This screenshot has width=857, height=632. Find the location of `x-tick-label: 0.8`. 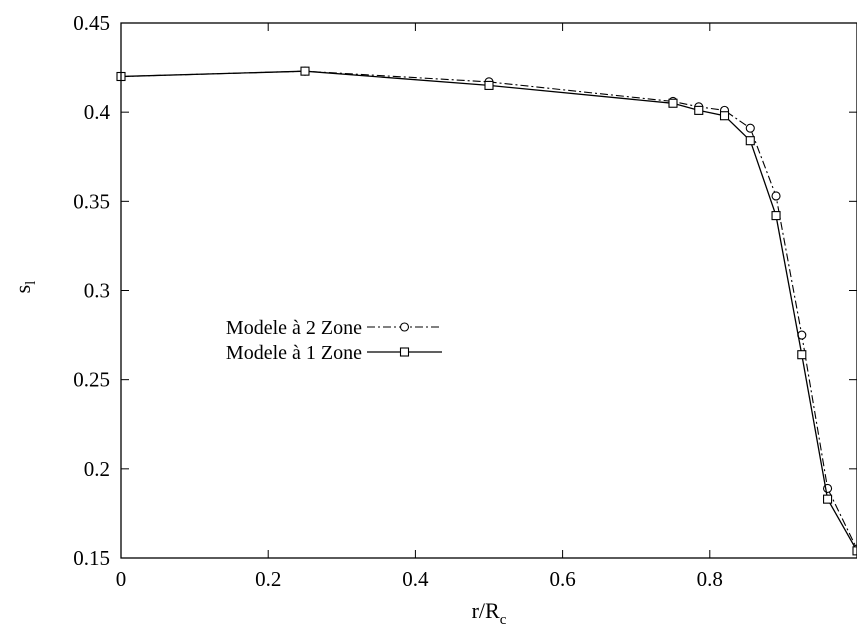

x-tick-label: 0.8 is located at coordinates (710, 579).